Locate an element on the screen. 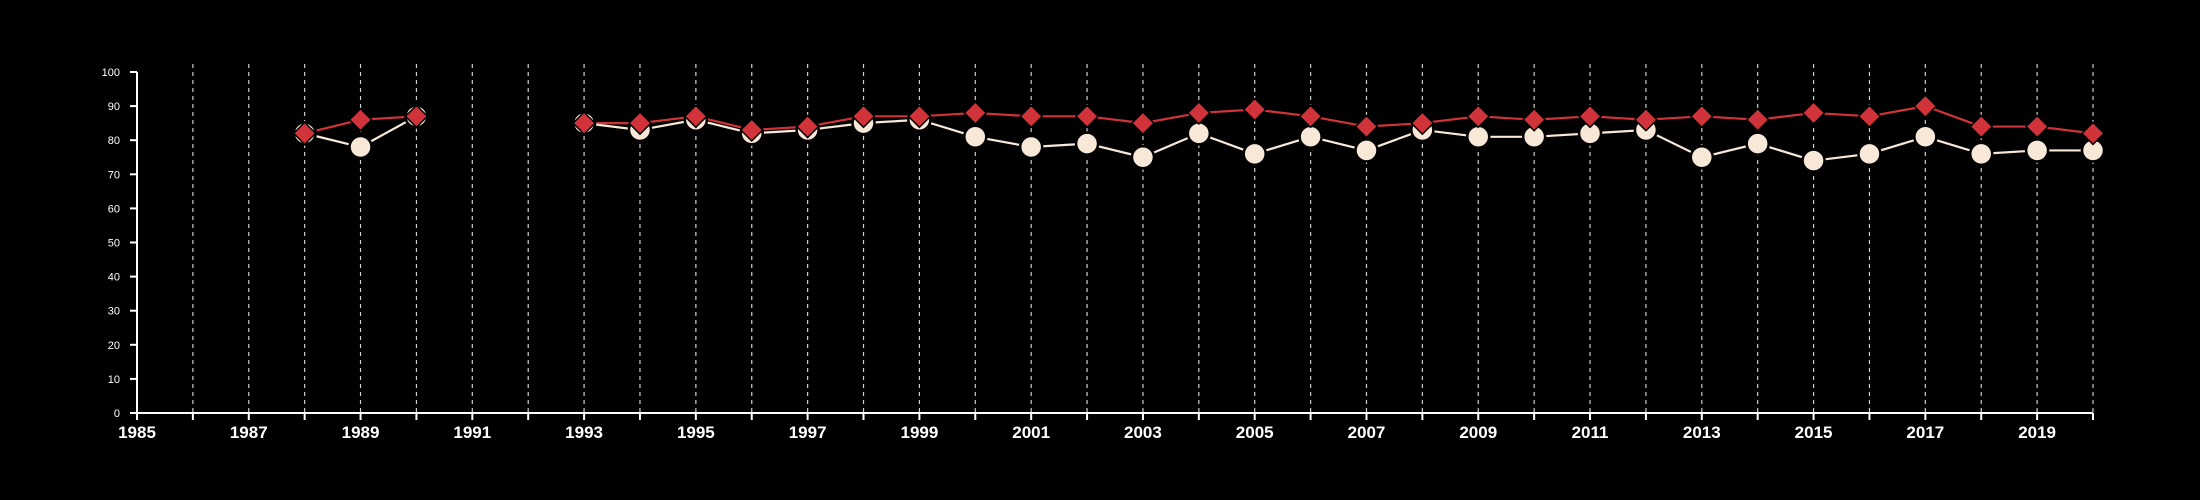 This screenshot has width=2200, height=500. x-tick-label: 1991 is located at coordinates (472, 432).